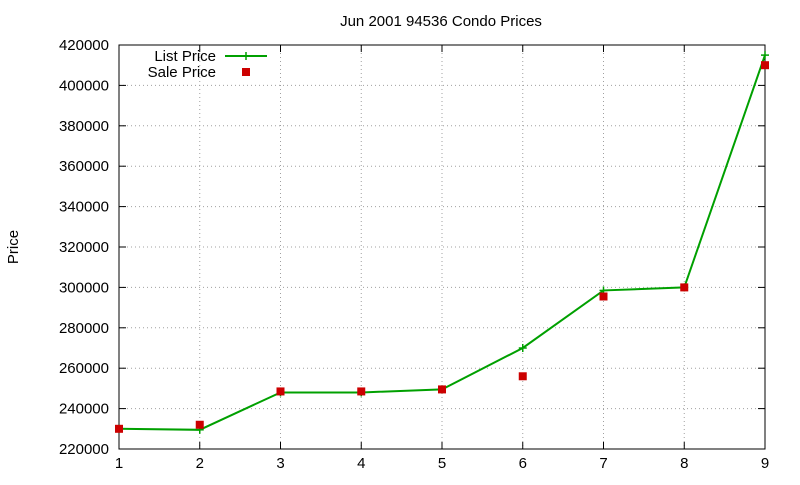 The height and width of the screenshot is (485, 800). I want to click on y-tick-label: 240000, so click(84, 409).